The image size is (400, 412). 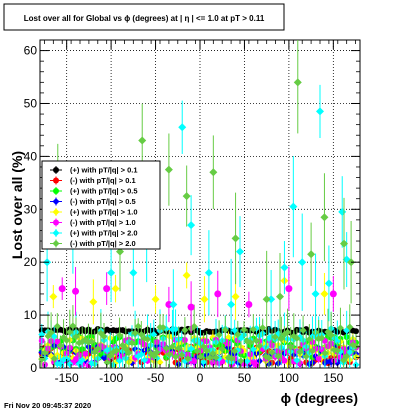 I want to click on timestamp: Fri Nov 20 09:45:37 2020, so click(x=47, y=405).